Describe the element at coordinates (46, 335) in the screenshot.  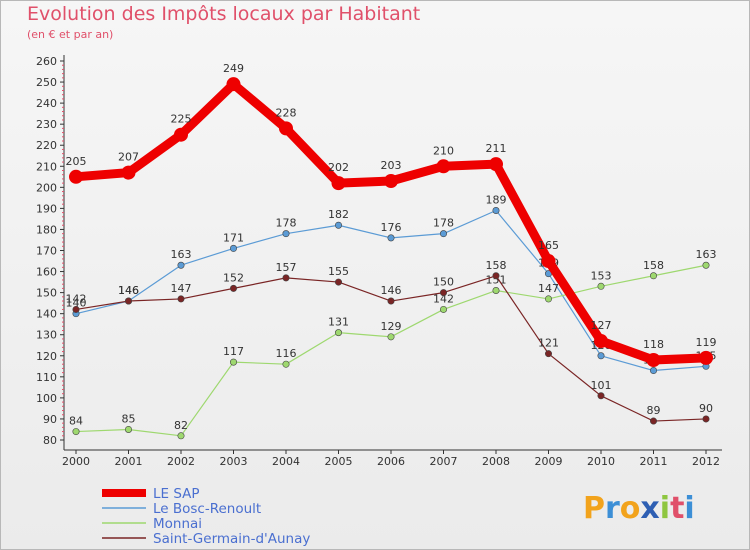
I see `y-tick-label: 130` at that location.